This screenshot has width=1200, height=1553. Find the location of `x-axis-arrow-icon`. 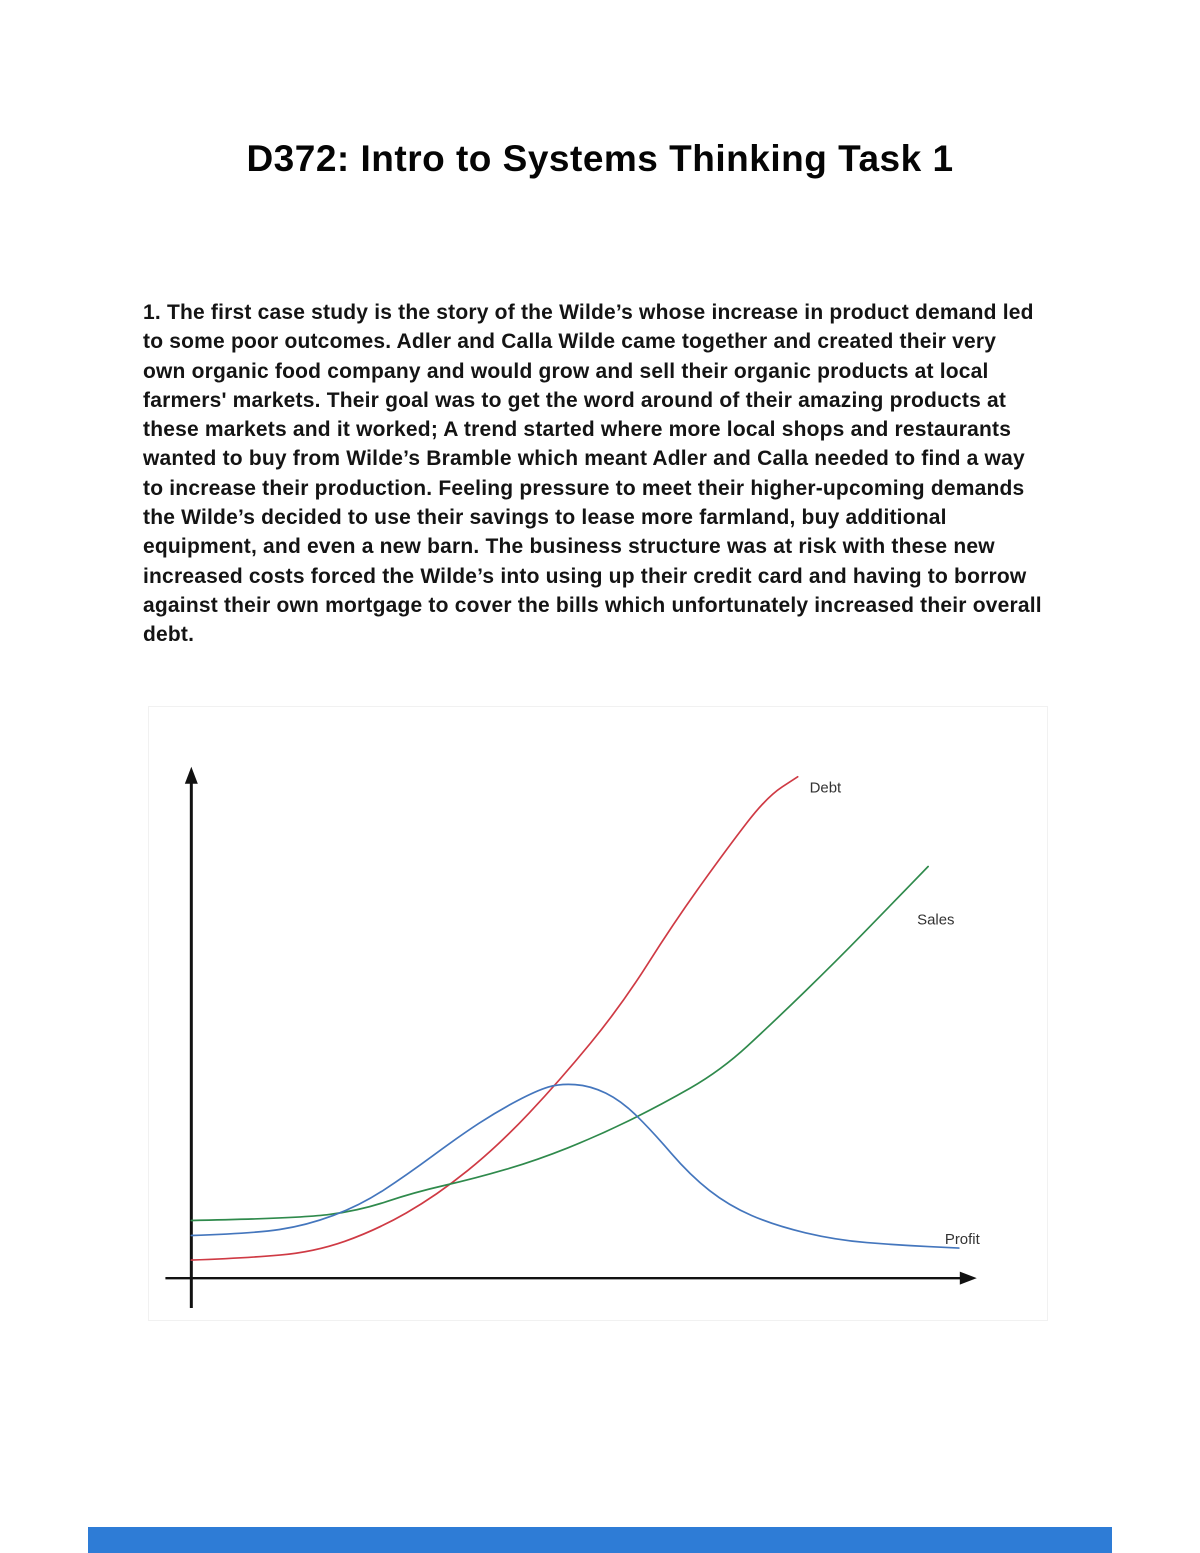

x-axis-arrow-icon is located at coordinates (968, 1278).